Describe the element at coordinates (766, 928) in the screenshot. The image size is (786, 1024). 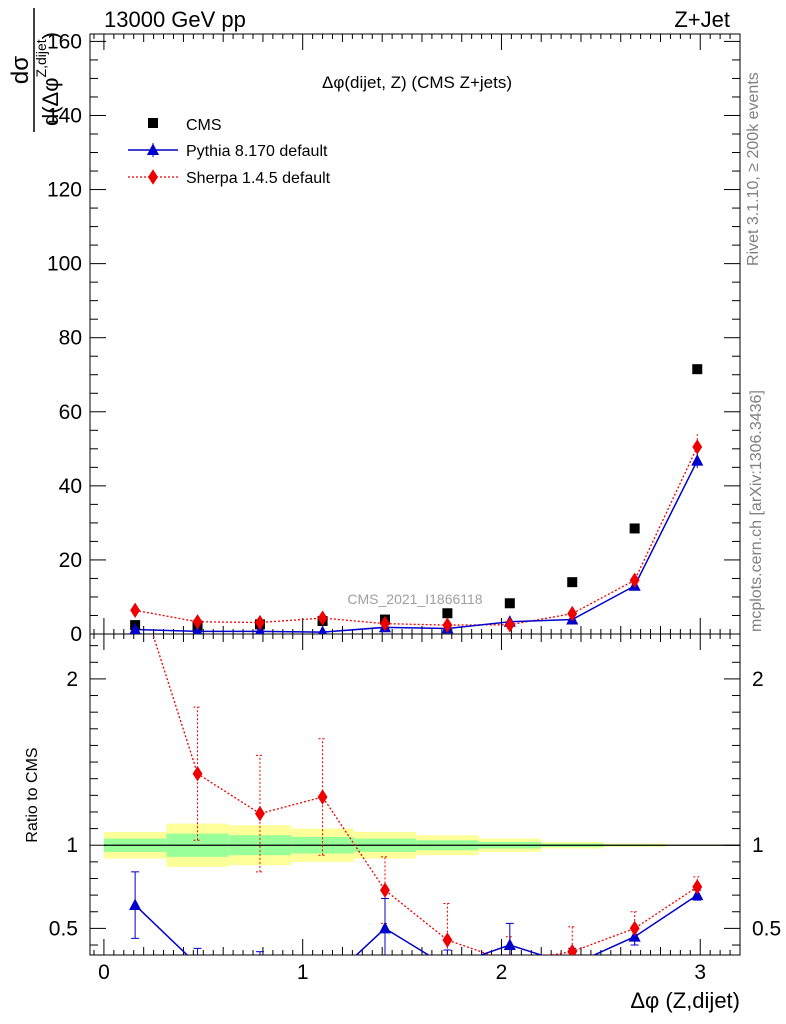
I see `ratio-y-tick-label-right: 0.5` at that location.